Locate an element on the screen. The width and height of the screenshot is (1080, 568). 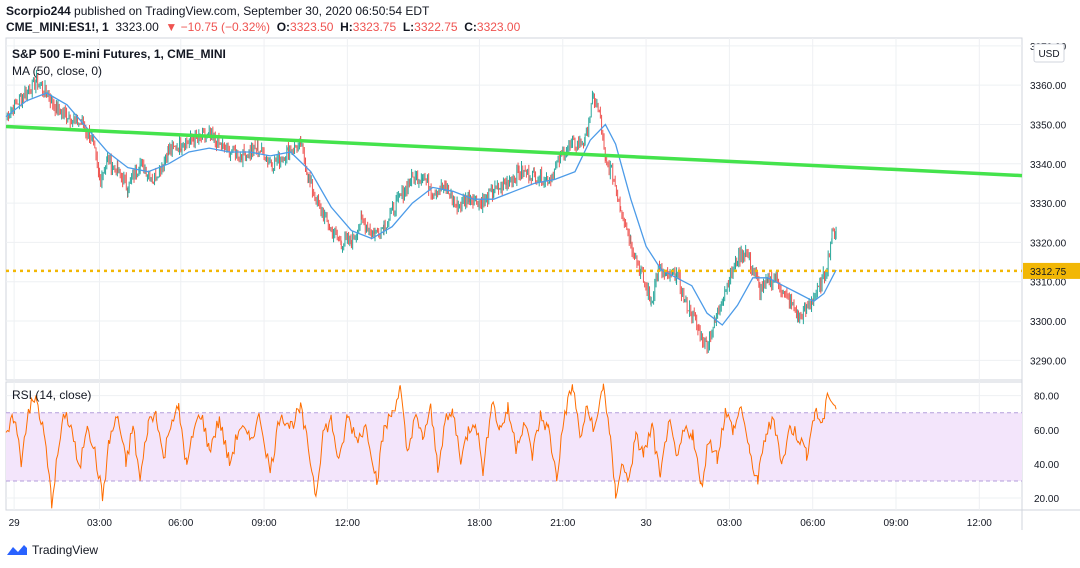
price-tick-label: 3360.00 is located at coordinates (1048, 86).